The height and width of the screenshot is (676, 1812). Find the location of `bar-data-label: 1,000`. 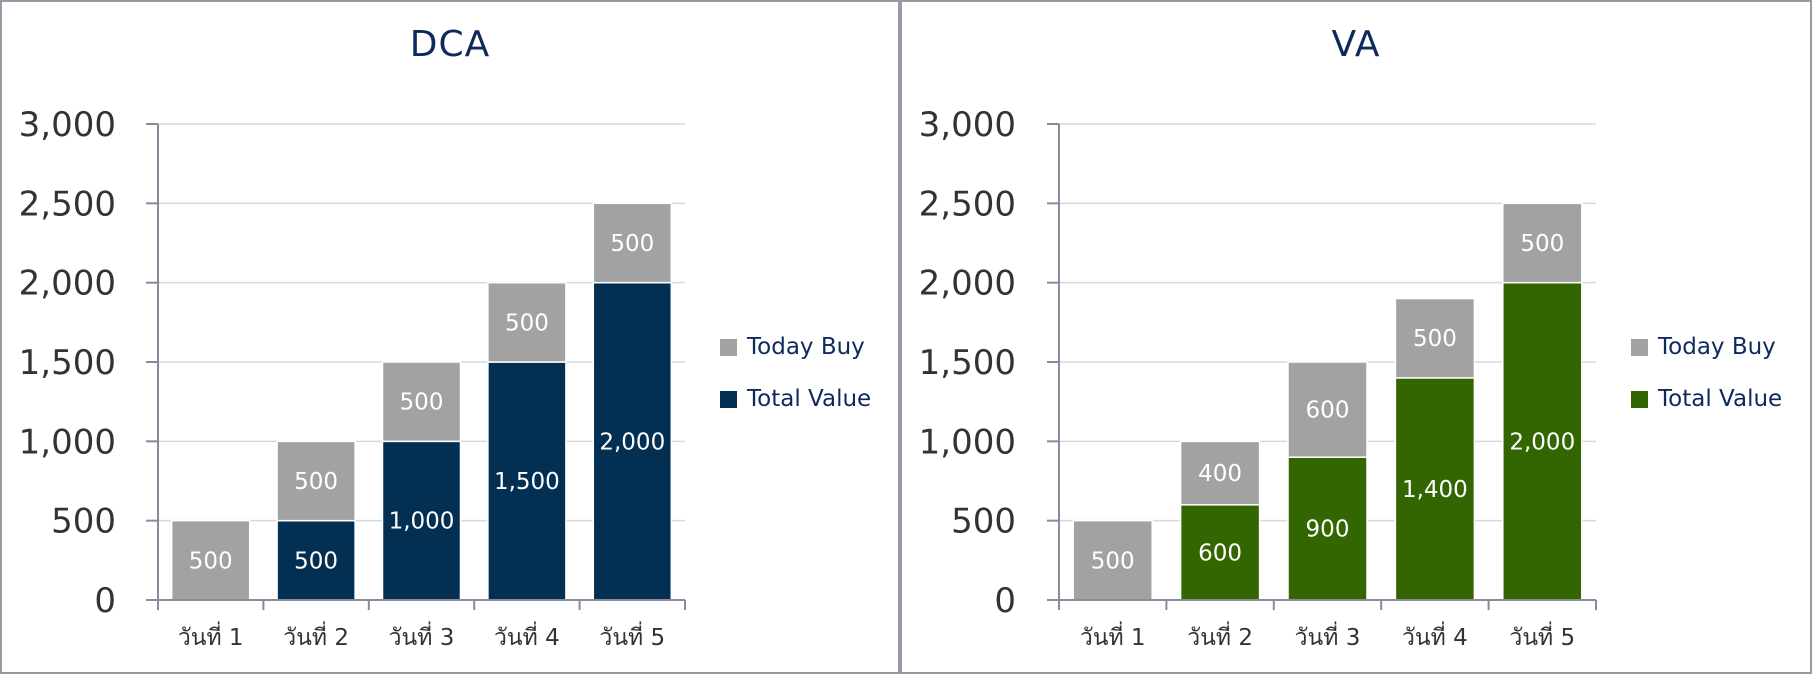

bar-data-label: 1,000 is located at coordinates (422, 522).